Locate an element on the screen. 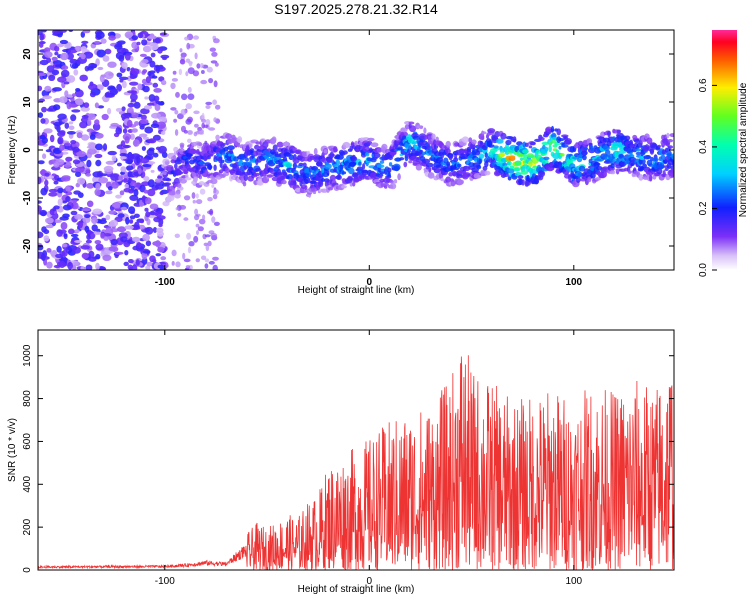 The height and width of the screenshot is (600, 750). y-tick-label: 1000 is located at coordinates (27, 355).